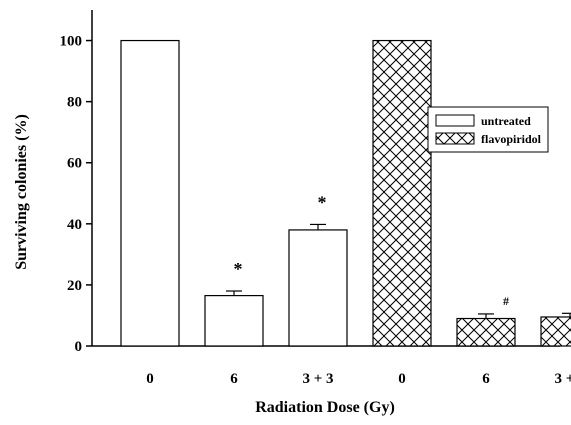  What do you see at coordinates (325, 407) in the screenshot?
I see `x-axis-title: Radiation Dose (Gy)` at bounding box center [325, 407].